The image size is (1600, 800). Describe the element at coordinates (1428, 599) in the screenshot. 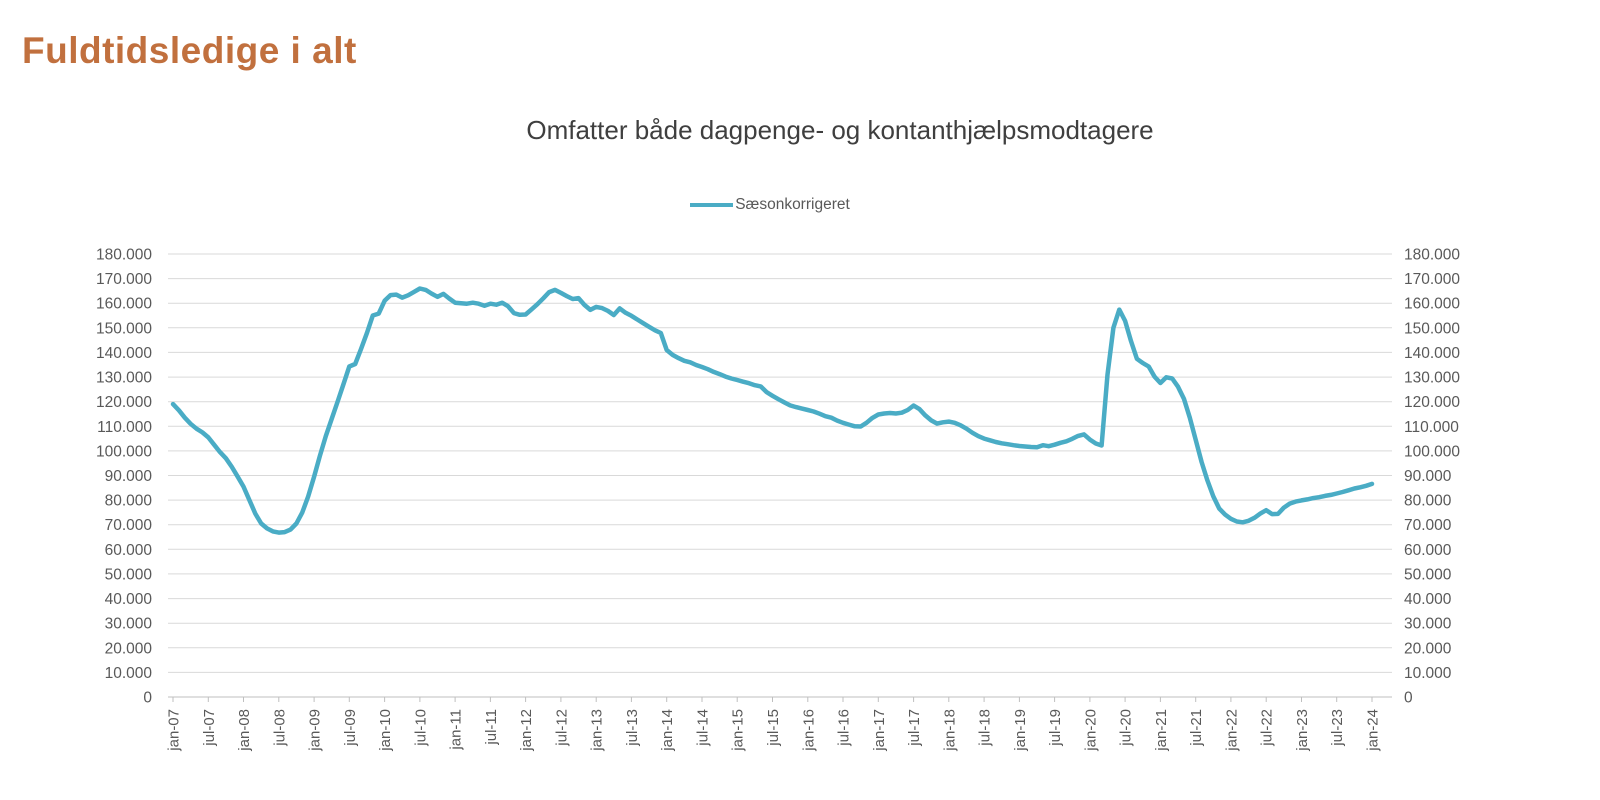

I see `y-axis-label-right: 40.000` at that location.